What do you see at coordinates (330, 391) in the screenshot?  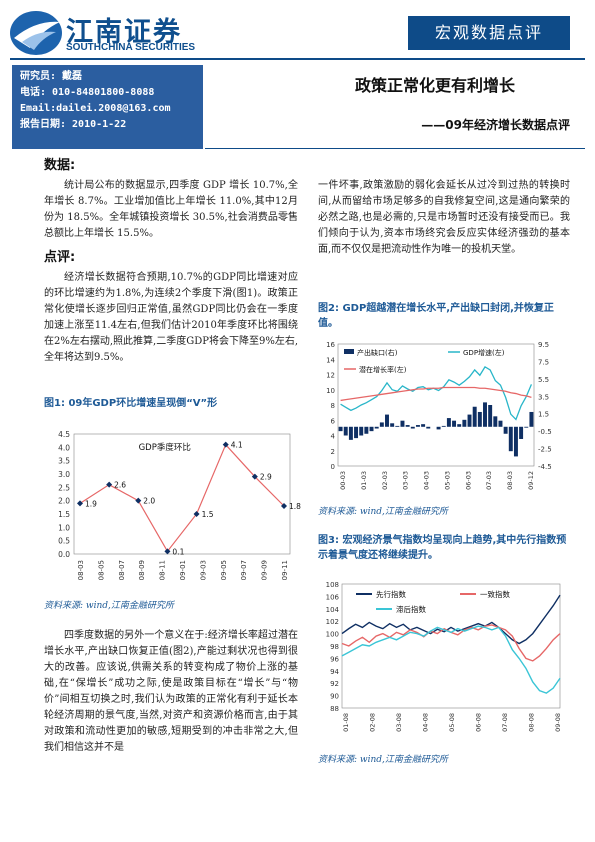 I see `y-left-tick: 10` at bounding box center [330, 391].